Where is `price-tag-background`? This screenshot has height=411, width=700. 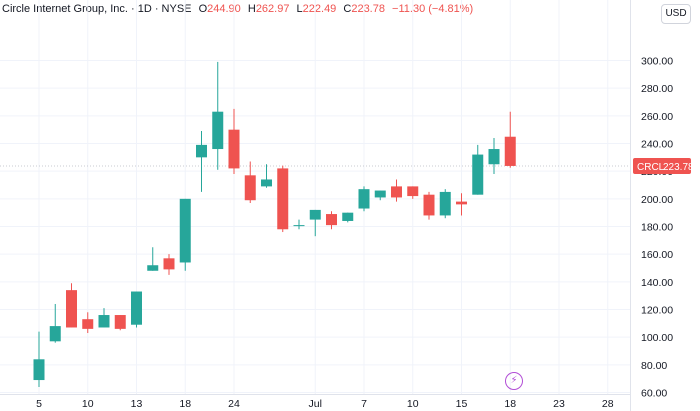 price-tag-background is located at coordinates (662, 165).